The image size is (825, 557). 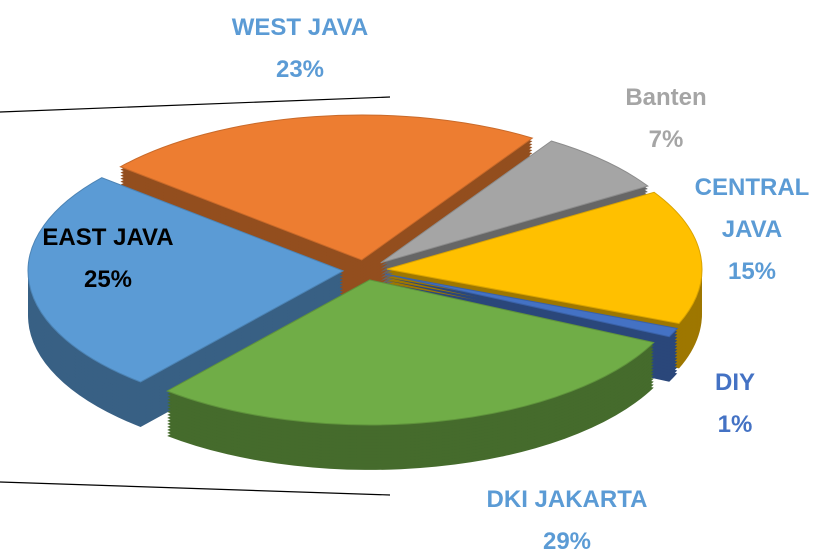 What do you see at coordinates (735, 404) in the screenshot?
I see `data-label: DIY 1%` at bounding box center [735, 404].